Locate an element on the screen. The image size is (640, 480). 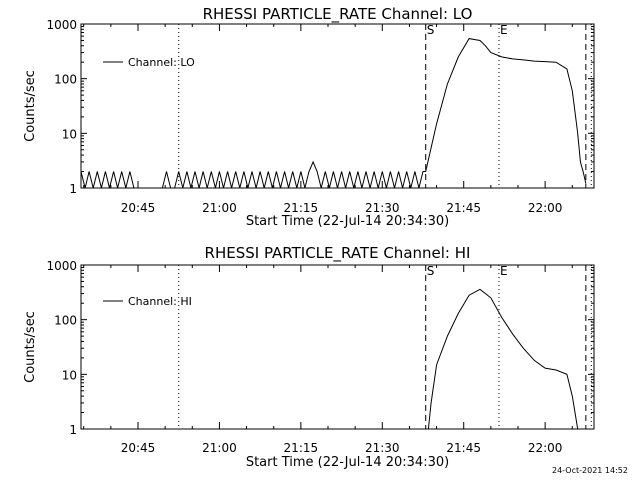
legend: Channel: HI is located at coordinates (147, 301).